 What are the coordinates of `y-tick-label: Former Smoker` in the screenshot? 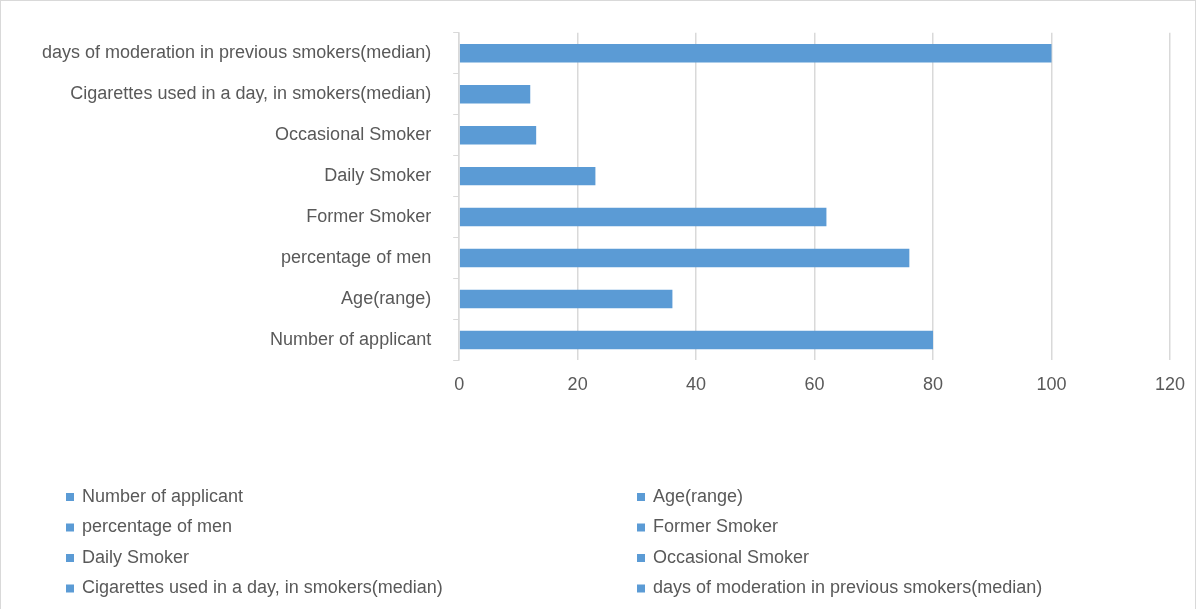 It's located at (369, 216).